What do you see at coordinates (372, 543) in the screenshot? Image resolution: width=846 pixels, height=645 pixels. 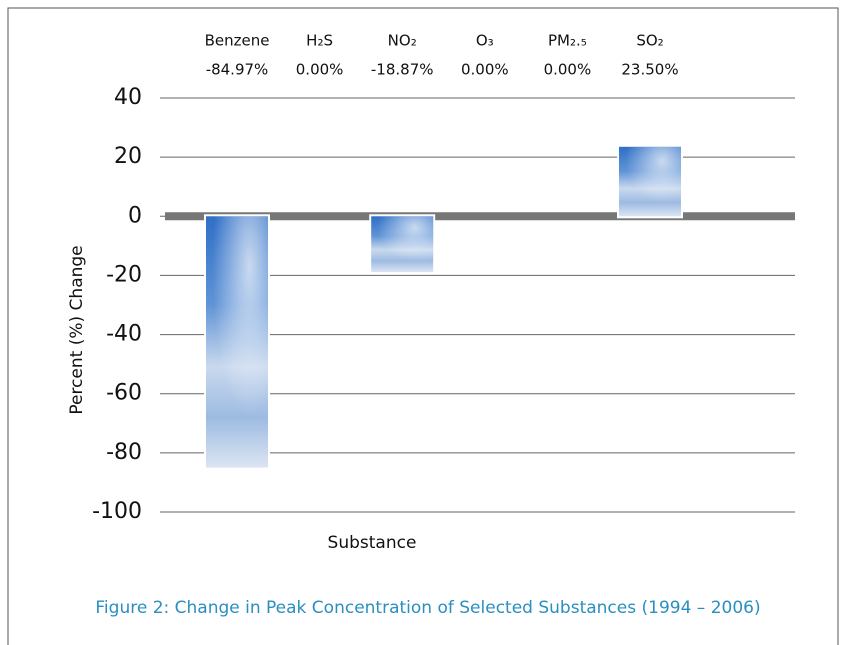 I see `x-axis-title: Substance` at bounding box center [372, 543].